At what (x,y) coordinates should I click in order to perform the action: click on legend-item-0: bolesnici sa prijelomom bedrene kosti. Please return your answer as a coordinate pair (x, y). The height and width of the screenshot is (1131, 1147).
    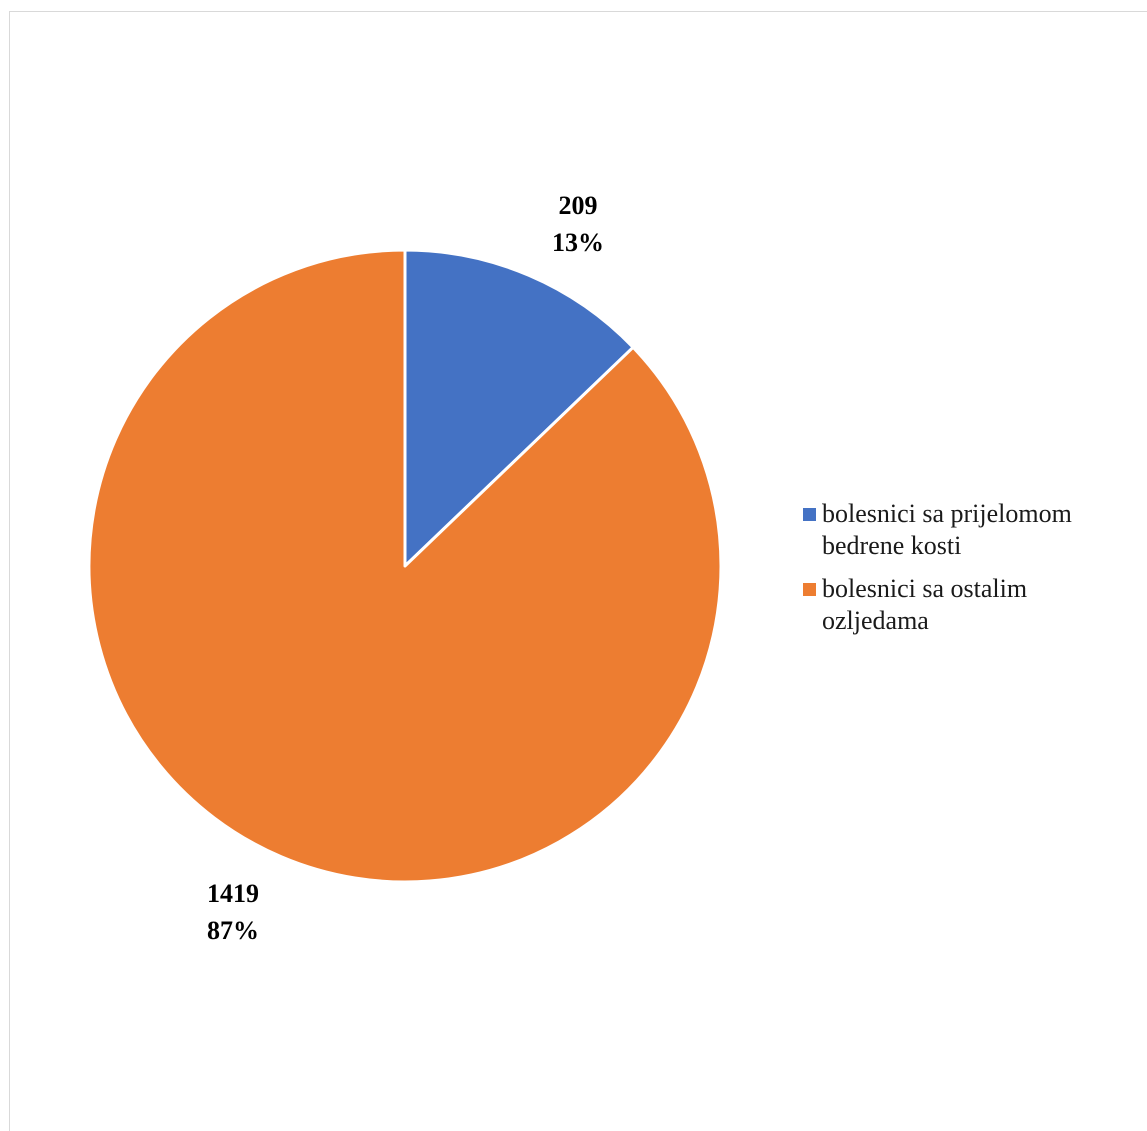
    Looking at the image, I should click on (973, 530).